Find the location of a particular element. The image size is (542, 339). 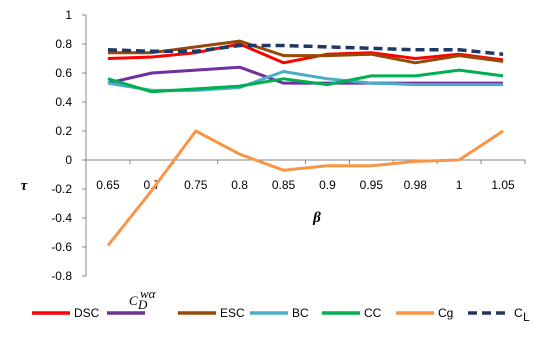

x-tick-label: 0.95 is located at coordinates (372, 185).